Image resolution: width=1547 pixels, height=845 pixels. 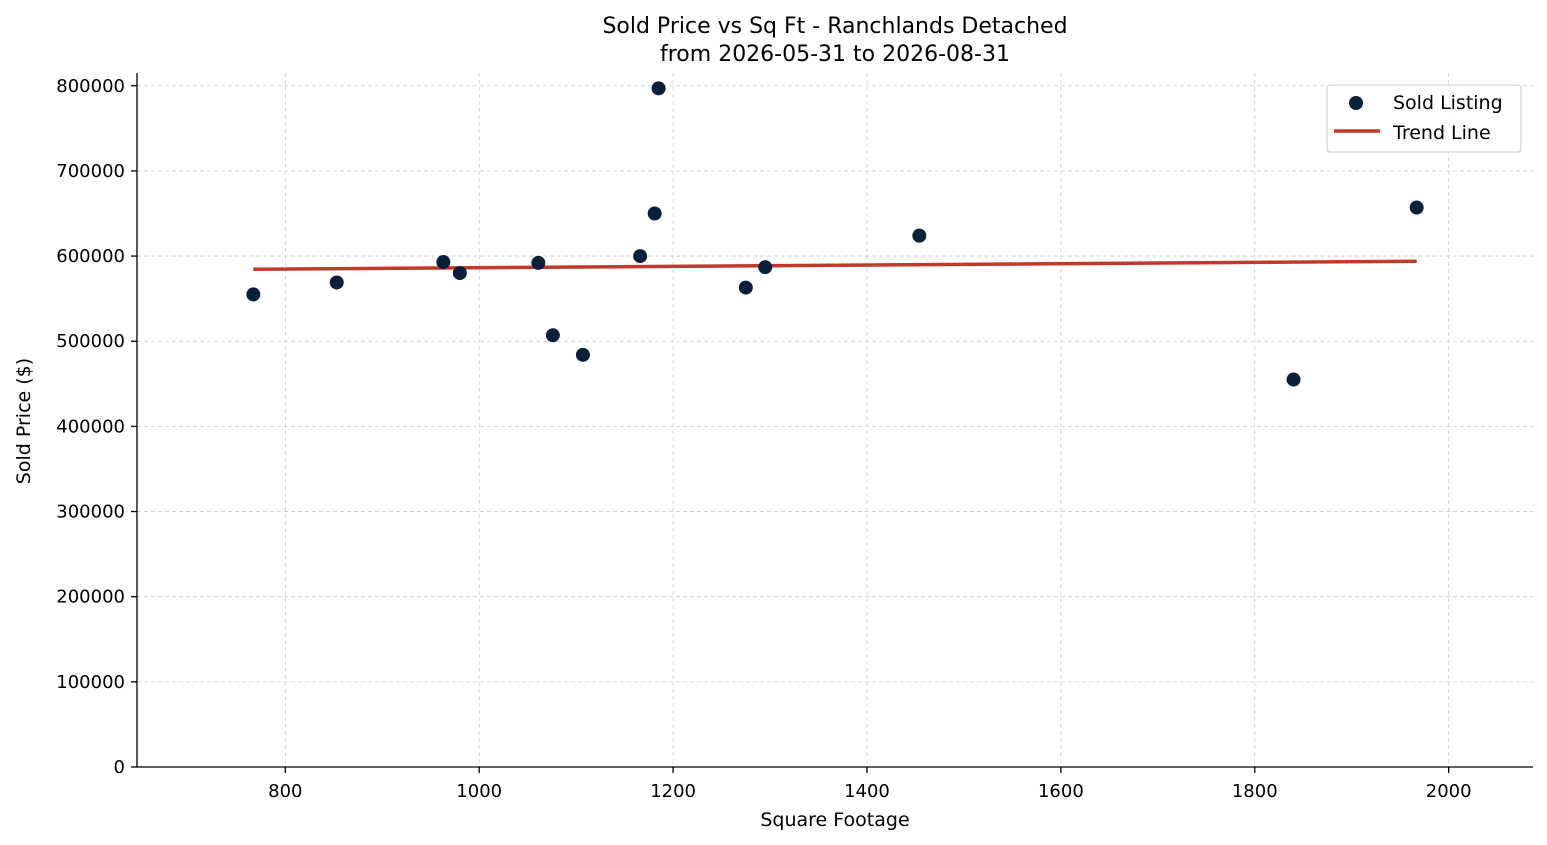 I want to click on x-tick-label: 1800, so click(x=1255, y=791).